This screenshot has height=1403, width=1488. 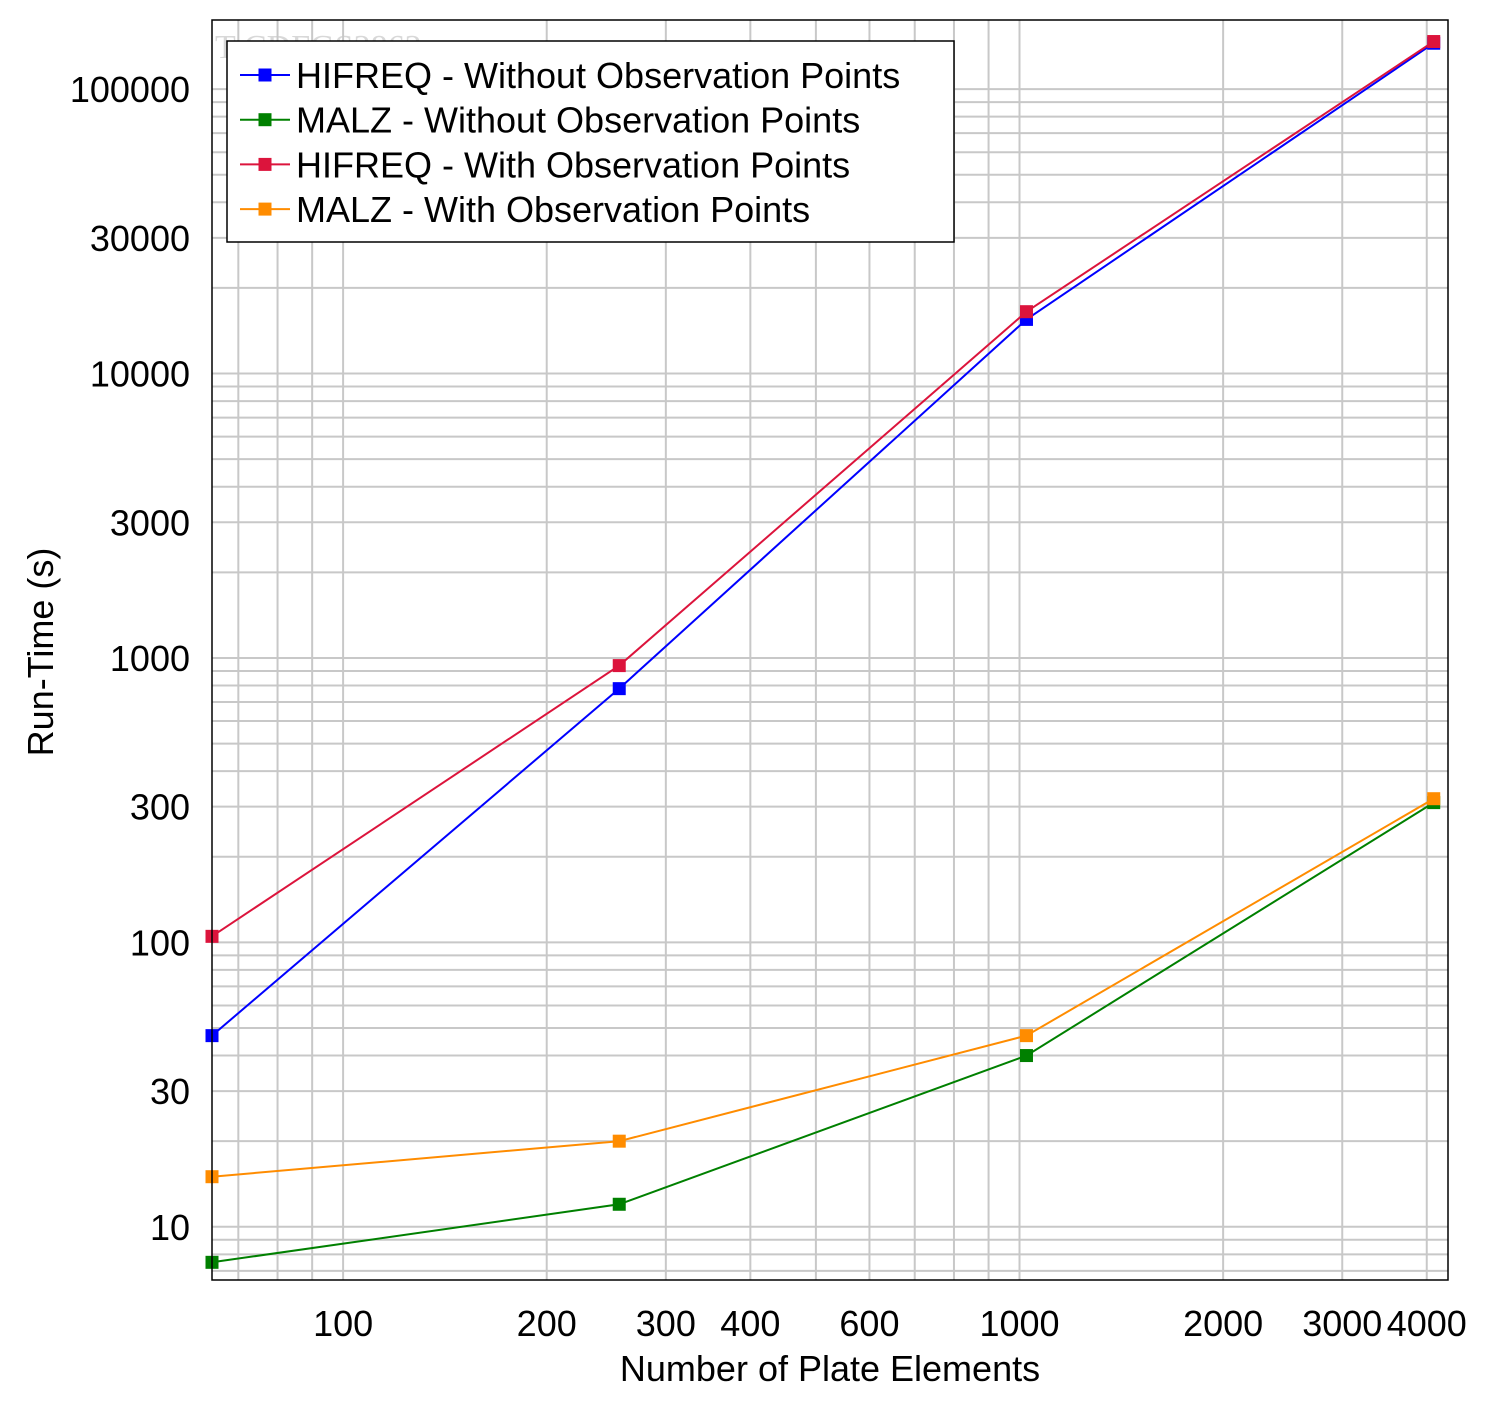 I want to click on y-tick-label: 30, so click(x=170, y=1091).